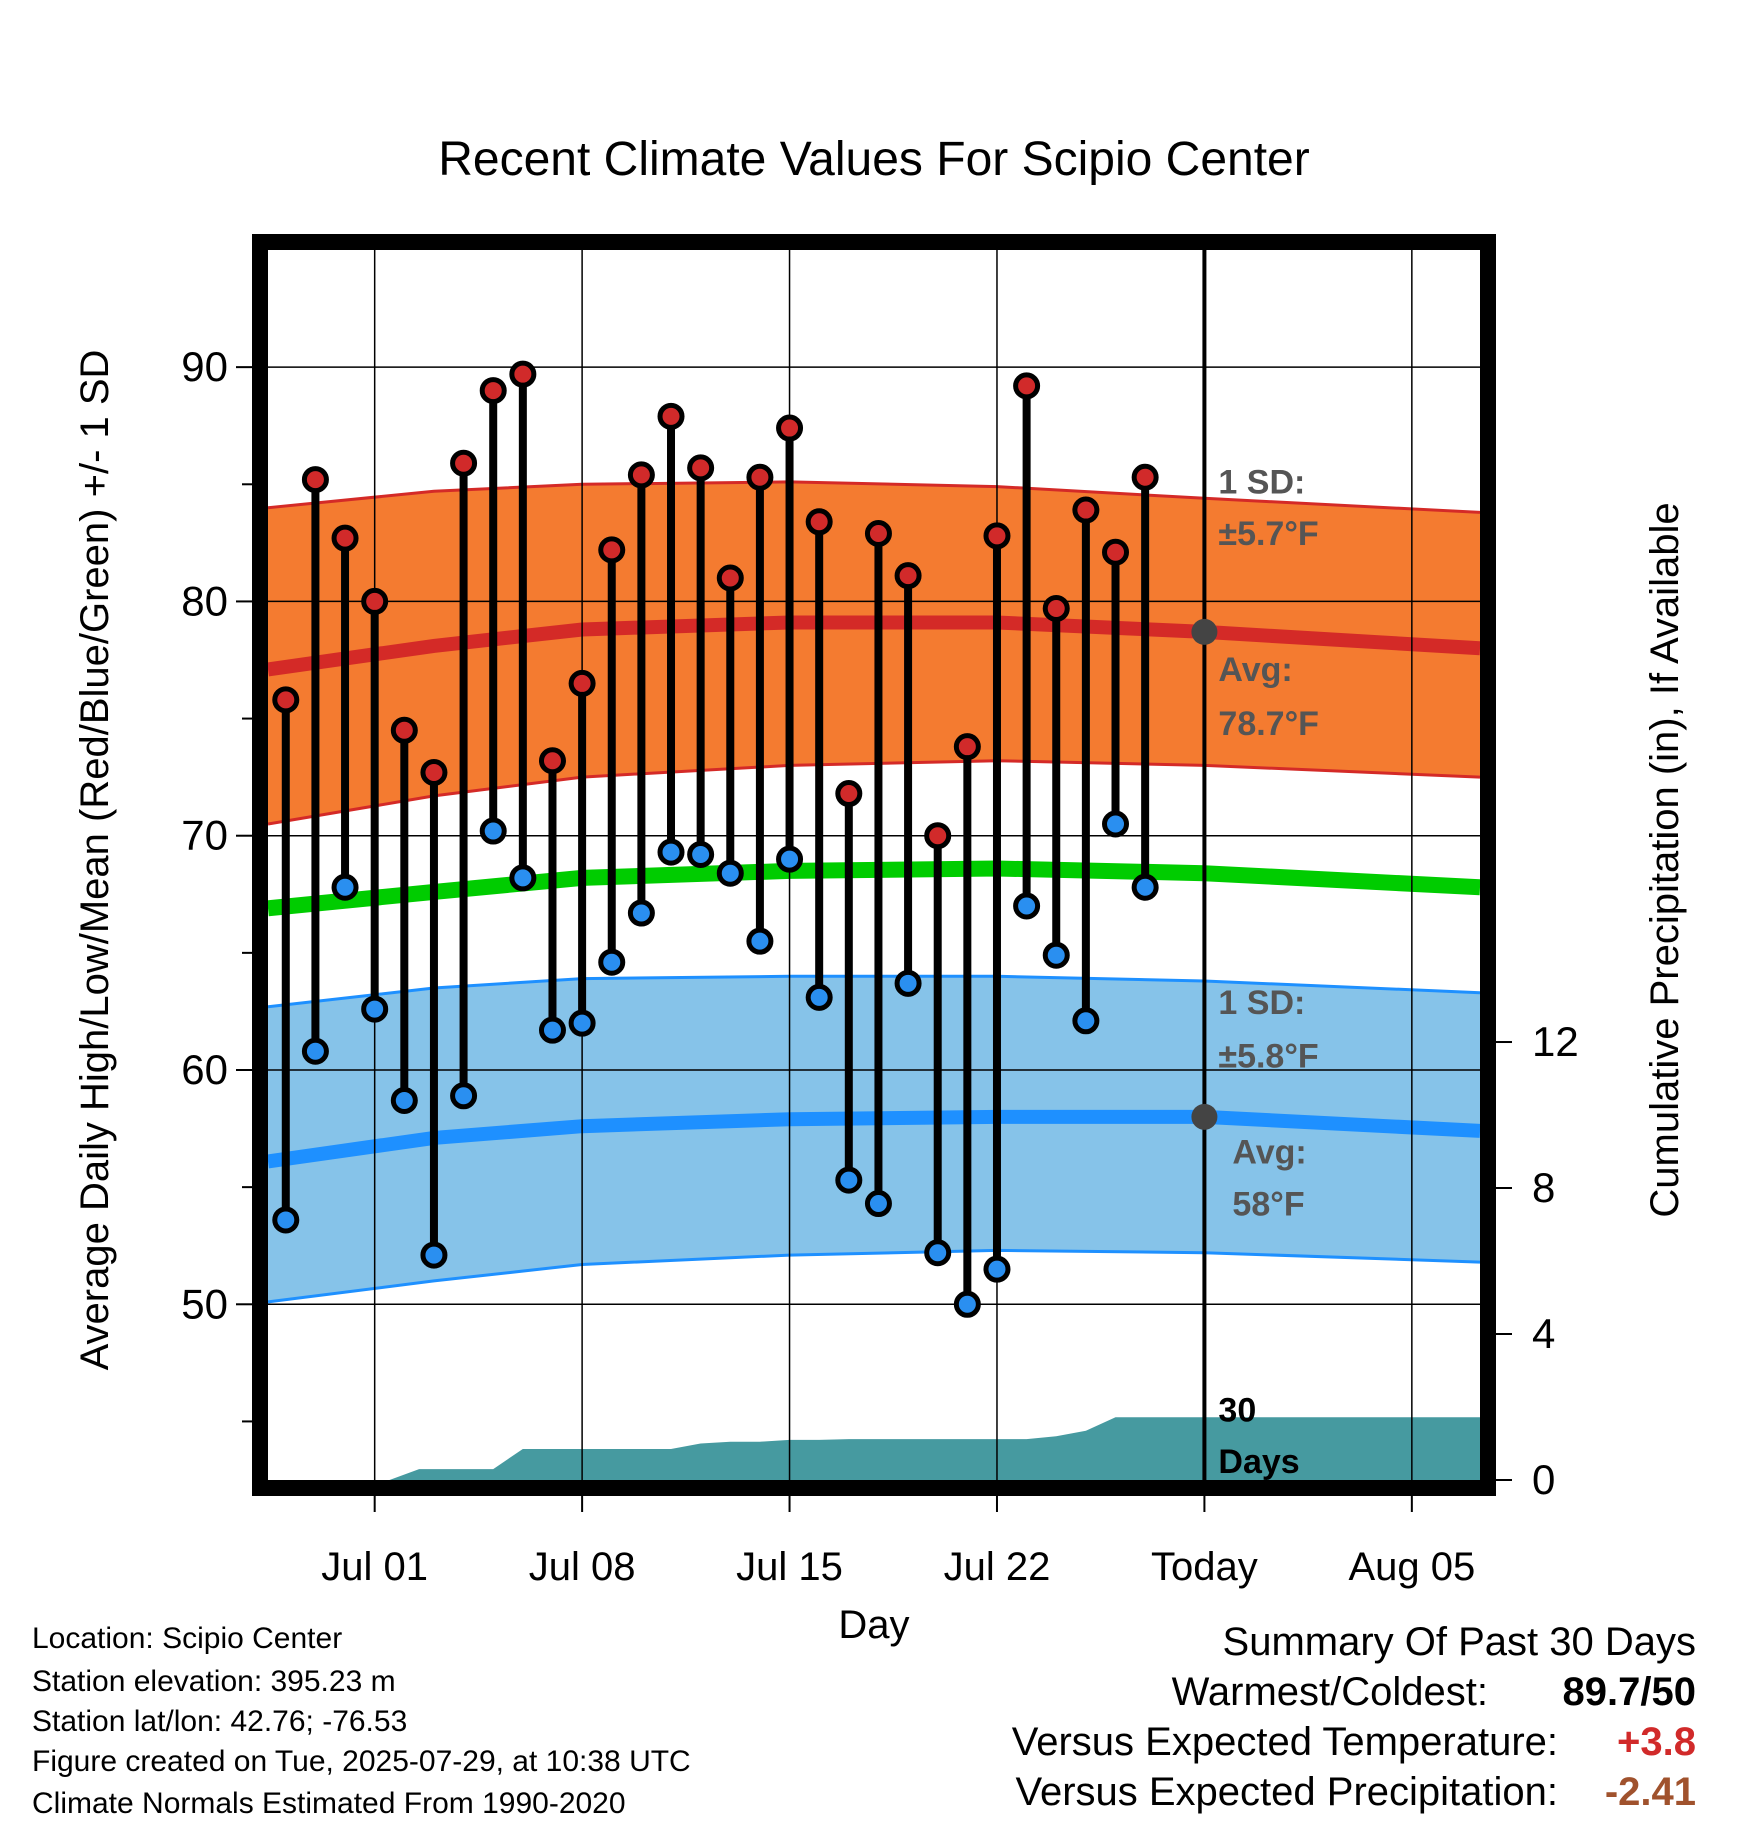 This screenshot has height=1828, width=1748. Describe the element at coordinates (329, 1803) in the screenshot. I see `footer-normals: Climate Normals Estimated From 1990-2020` at that location.